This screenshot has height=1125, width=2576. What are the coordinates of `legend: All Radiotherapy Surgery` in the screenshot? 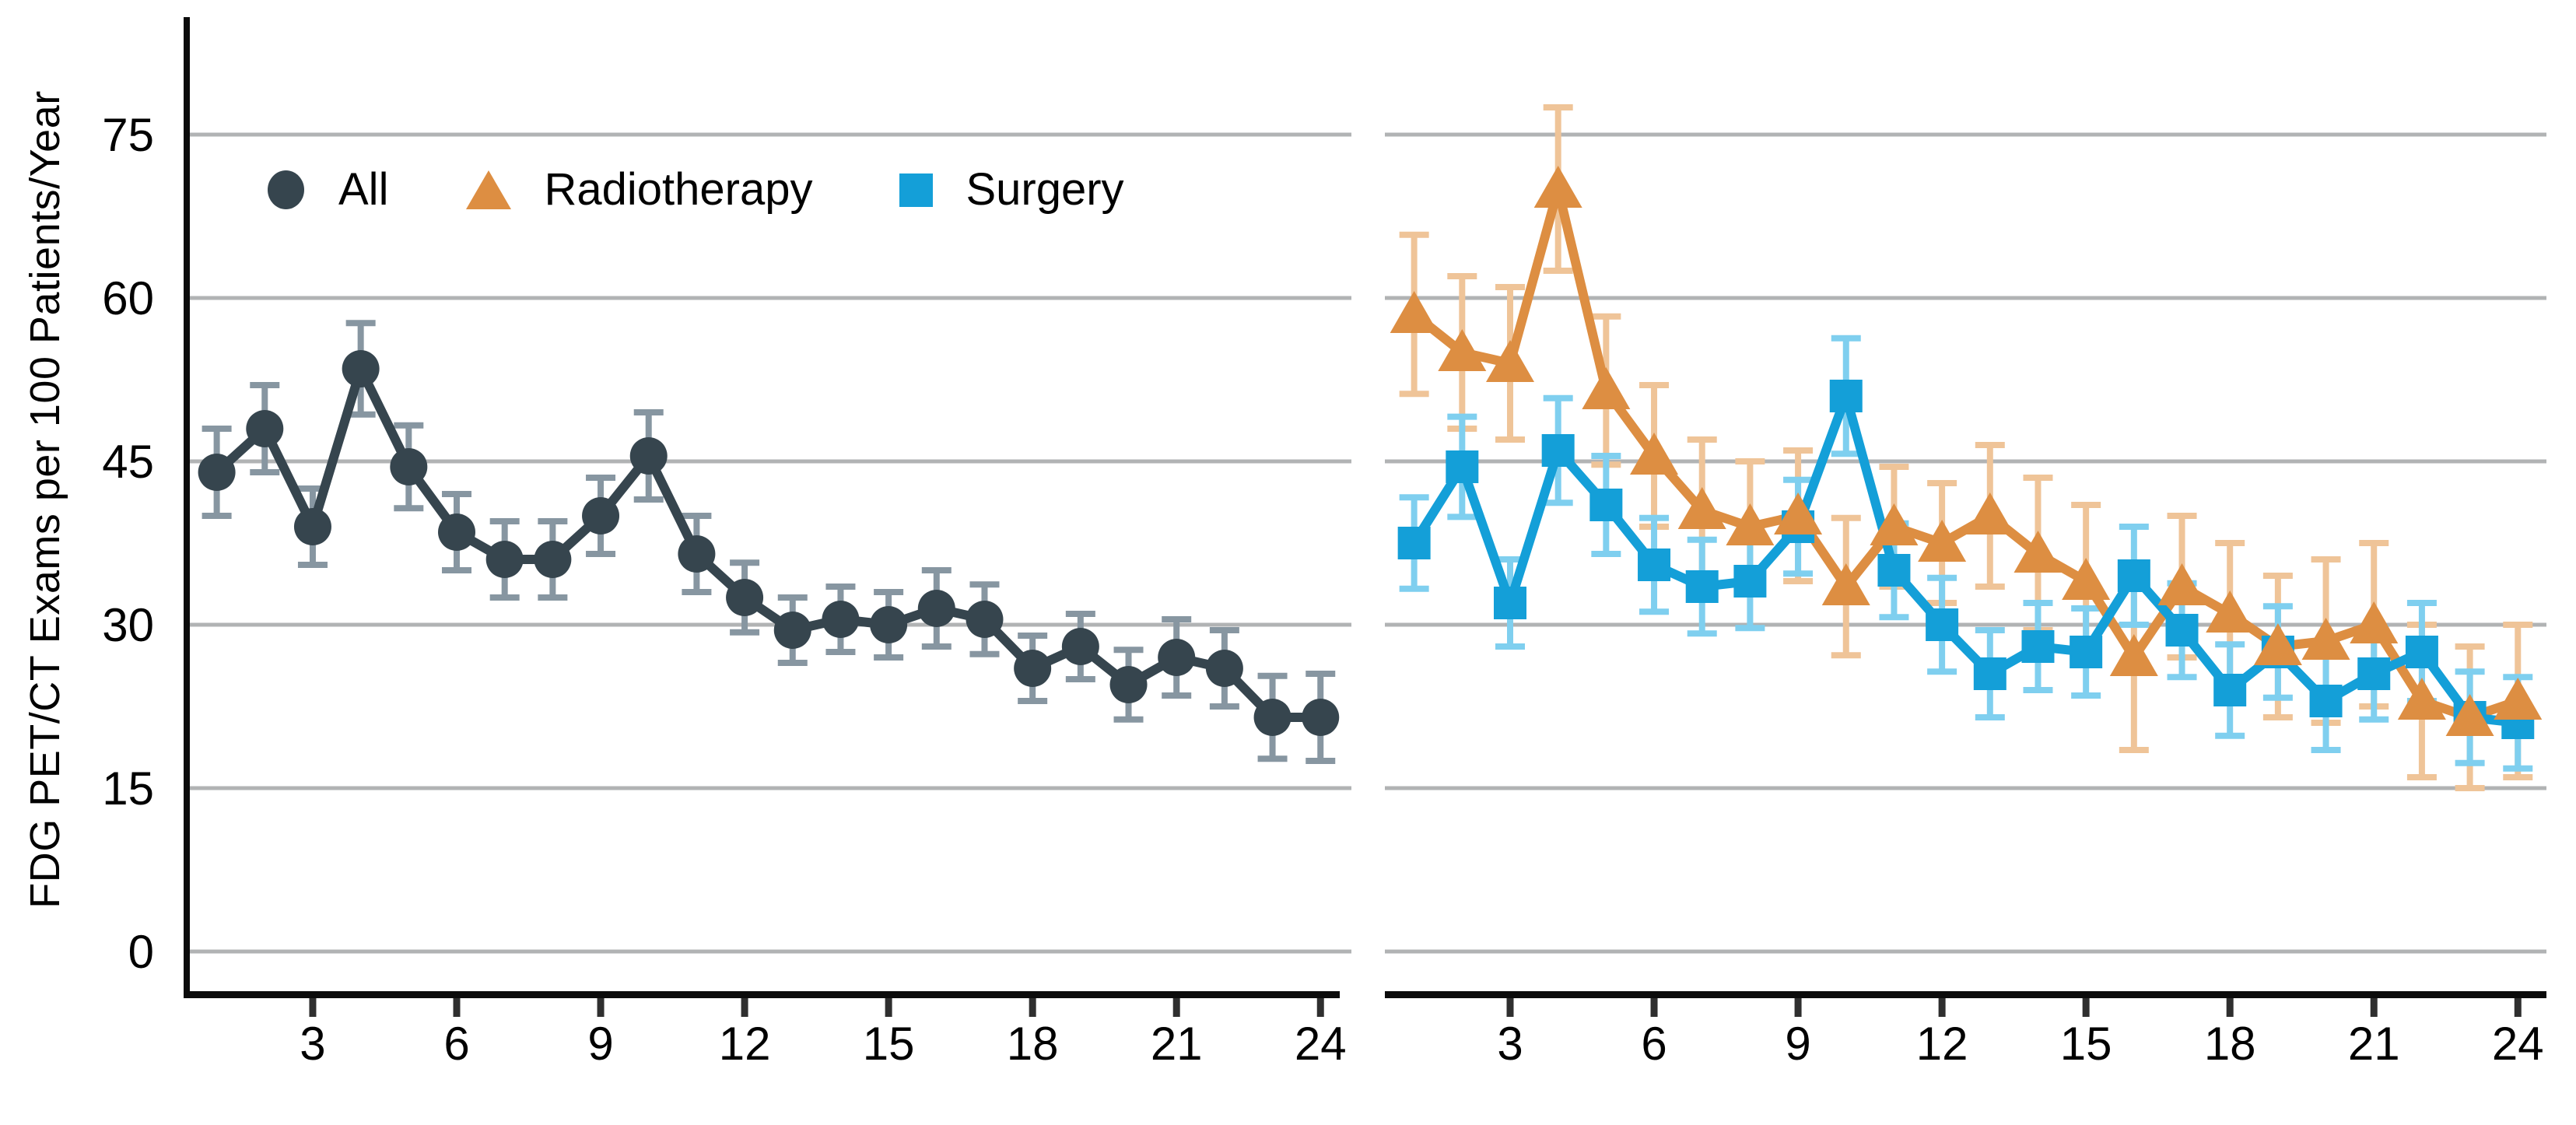 It's located at (696, 190).